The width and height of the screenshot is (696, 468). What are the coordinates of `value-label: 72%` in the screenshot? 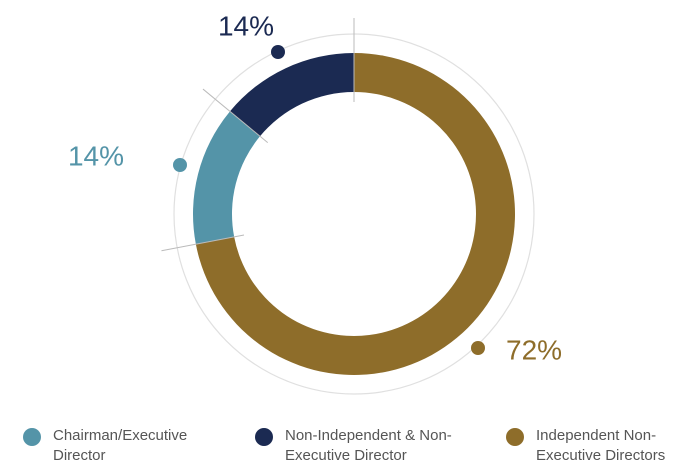 It's located at (534, 349).